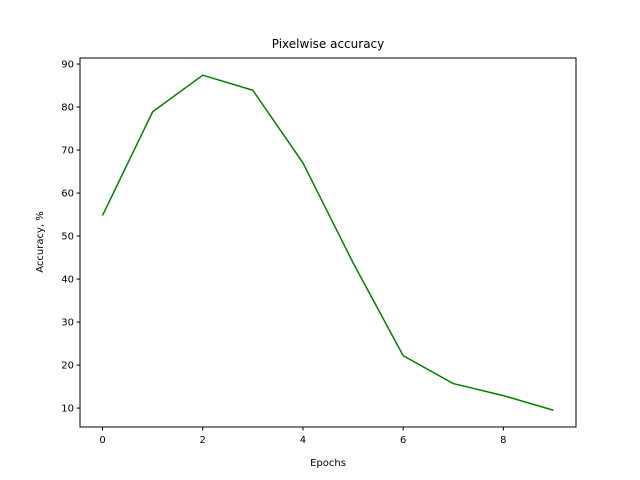  Describe the element at coordinates (67, 280) in the screenshot. I see `y-tick-label: 40` at that location.